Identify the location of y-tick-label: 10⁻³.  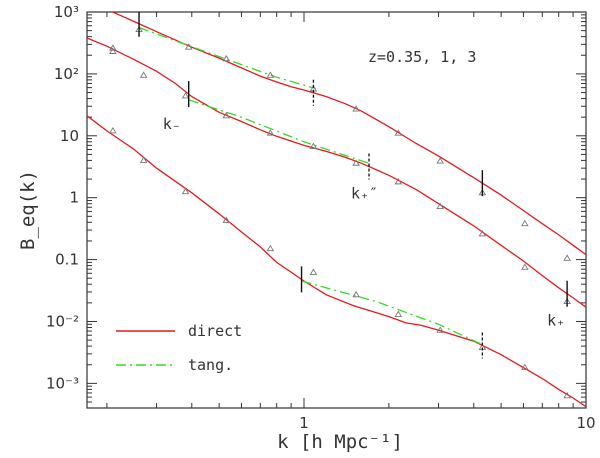
(62, 383).